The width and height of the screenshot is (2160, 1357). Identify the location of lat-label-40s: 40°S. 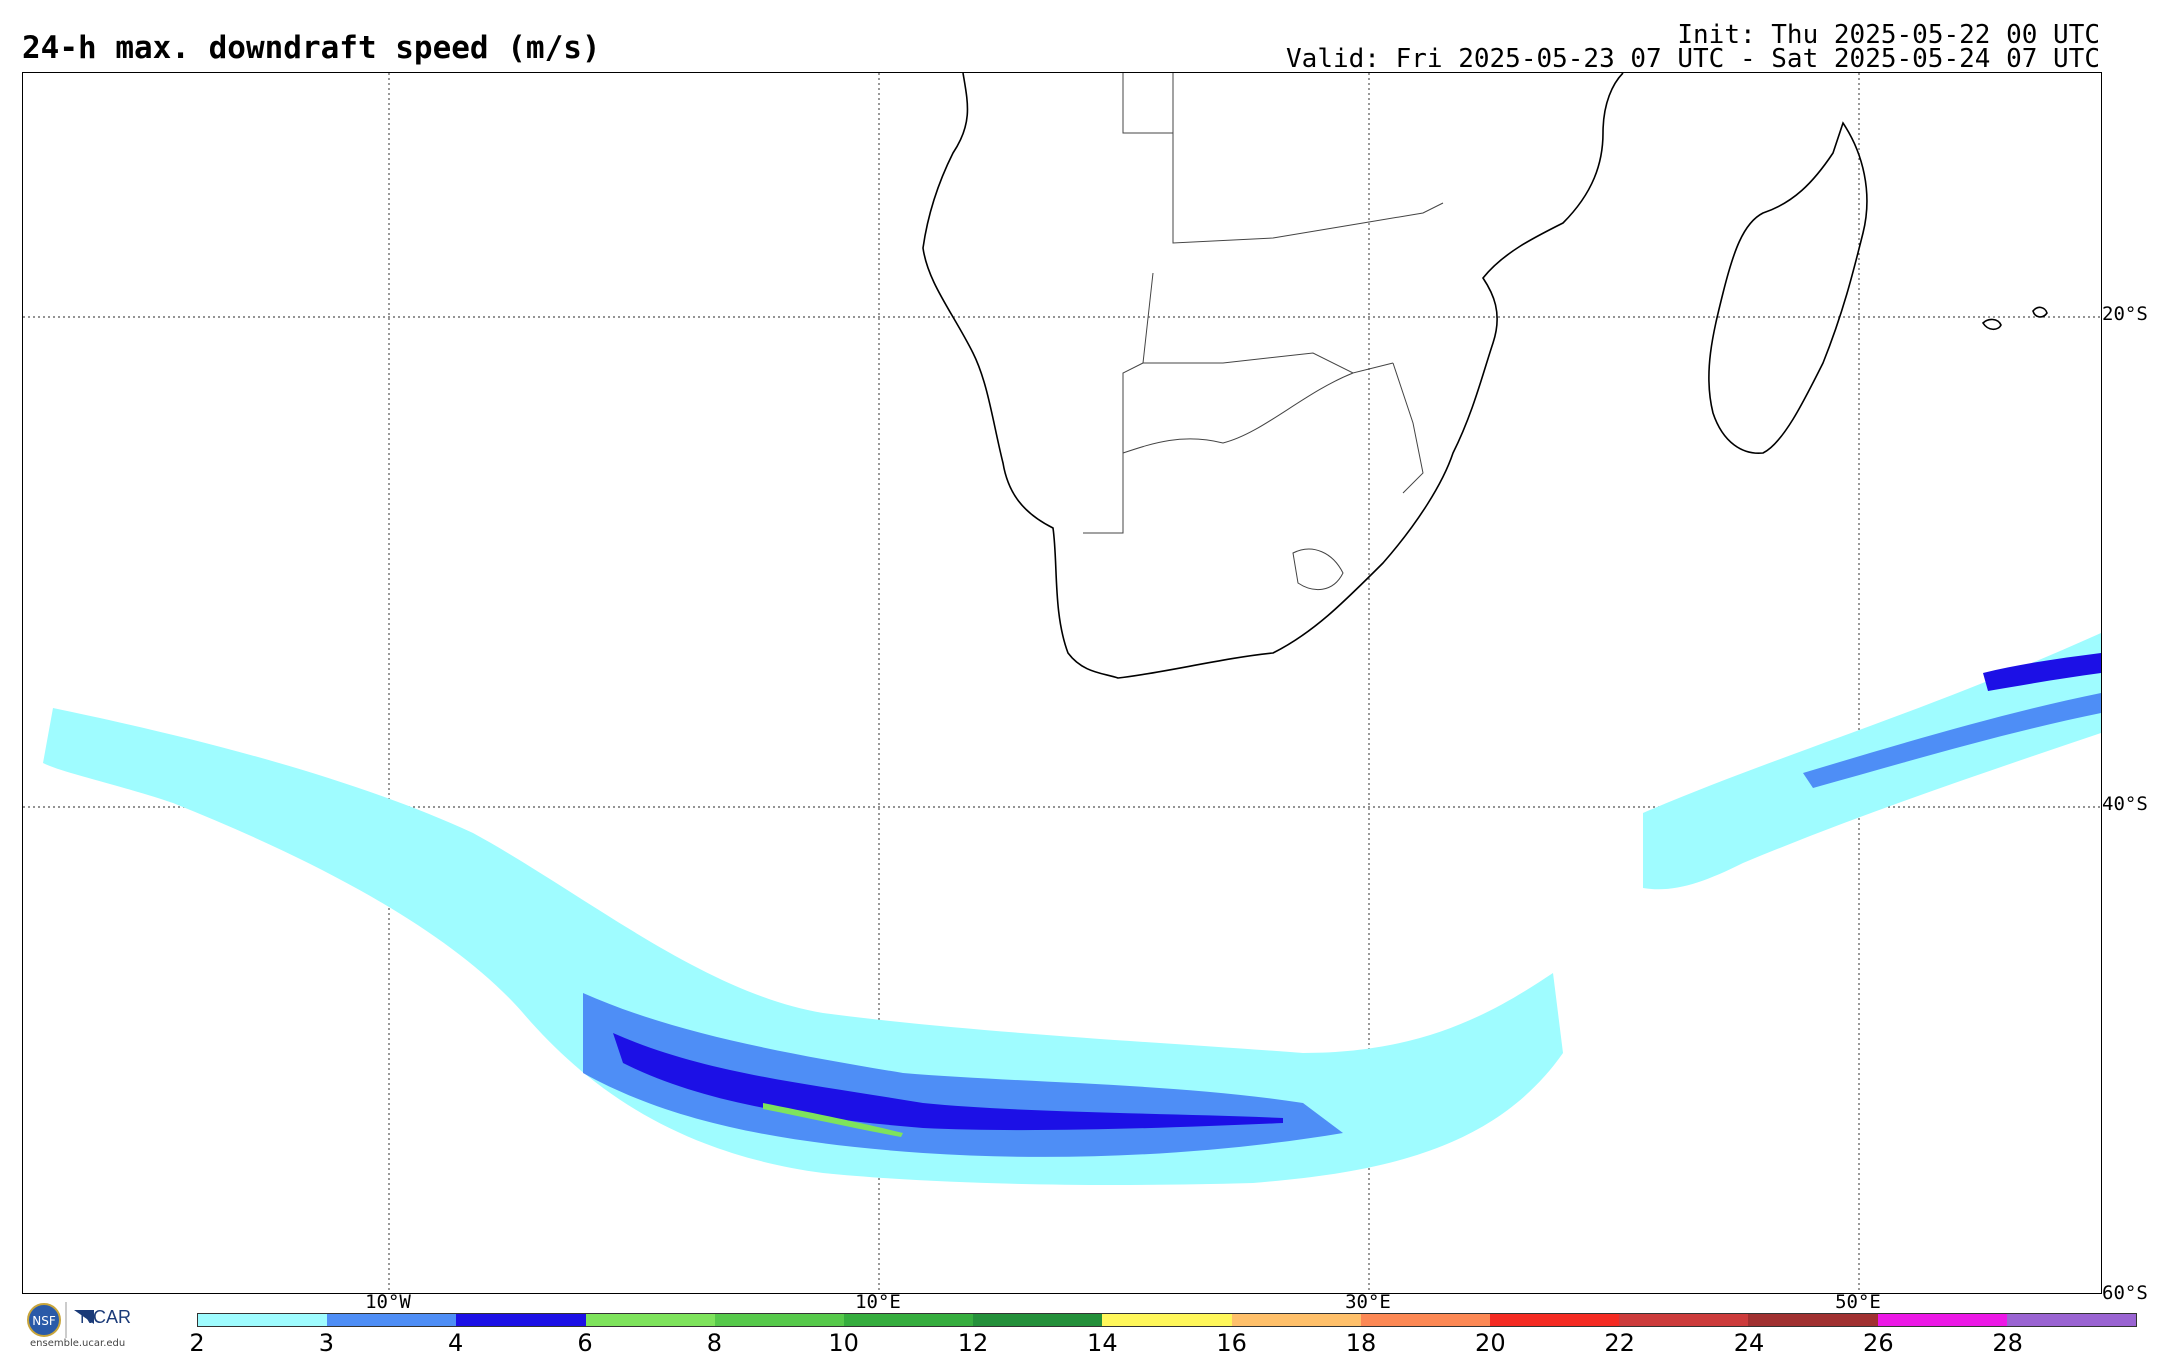
(2125, 804).